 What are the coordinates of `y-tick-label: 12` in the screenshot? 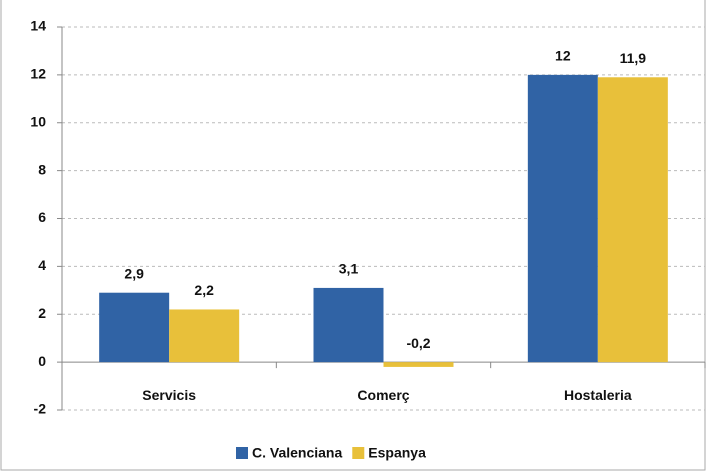 It's located at (38, 74).